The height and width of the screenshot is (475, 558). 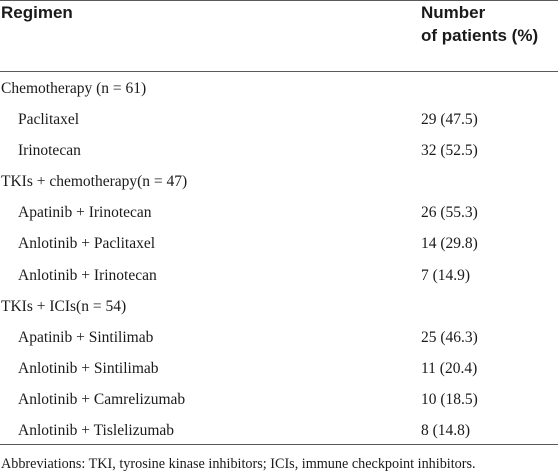 What do you see at coordinates (449, 120) in the screenshot?
I see `patient-count: 29 (47.5)` at bounding box center [449, 120].